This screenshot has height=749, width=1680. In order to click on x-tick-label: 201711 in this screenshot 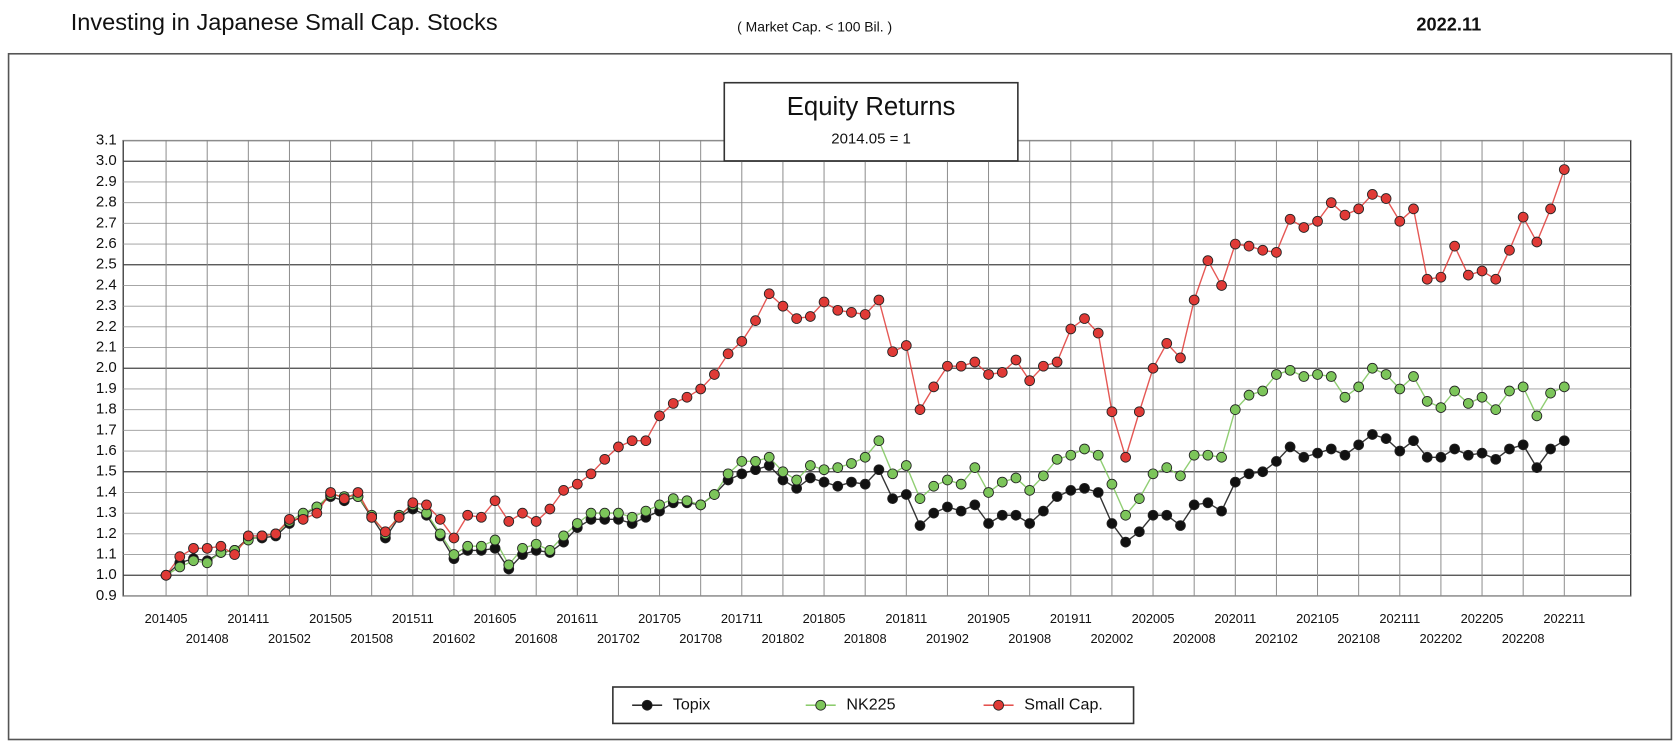, I will do `click(742, 618)`.